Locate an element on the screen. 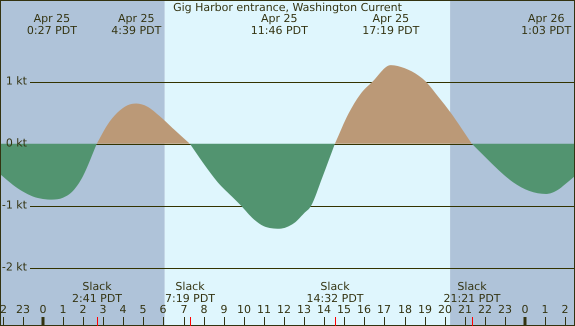 The height and width of the screenshot is (326, 575). x-tick-label: 5 is located at coordinates (143, 309).